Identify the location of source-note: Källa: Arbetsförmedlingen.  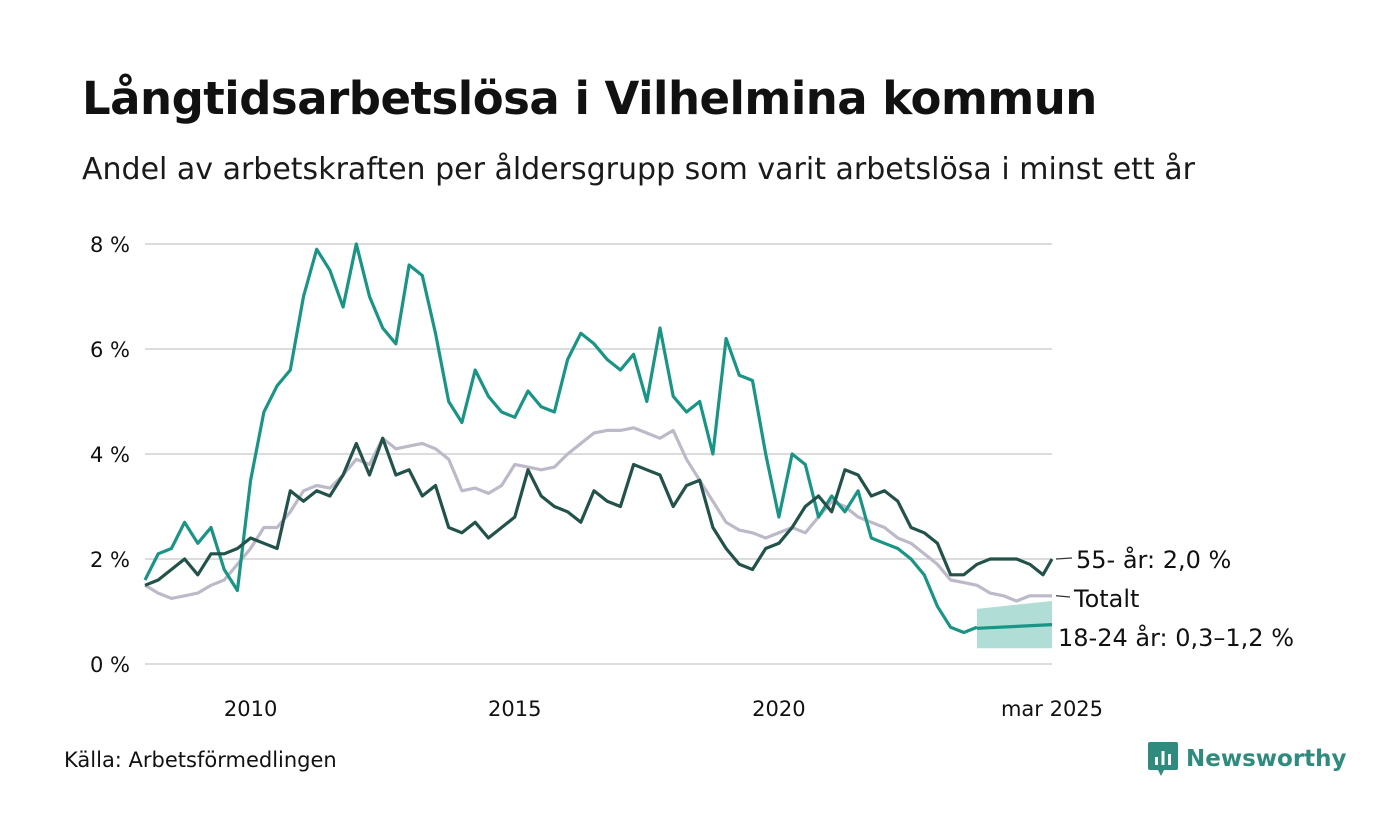
(200, 760).